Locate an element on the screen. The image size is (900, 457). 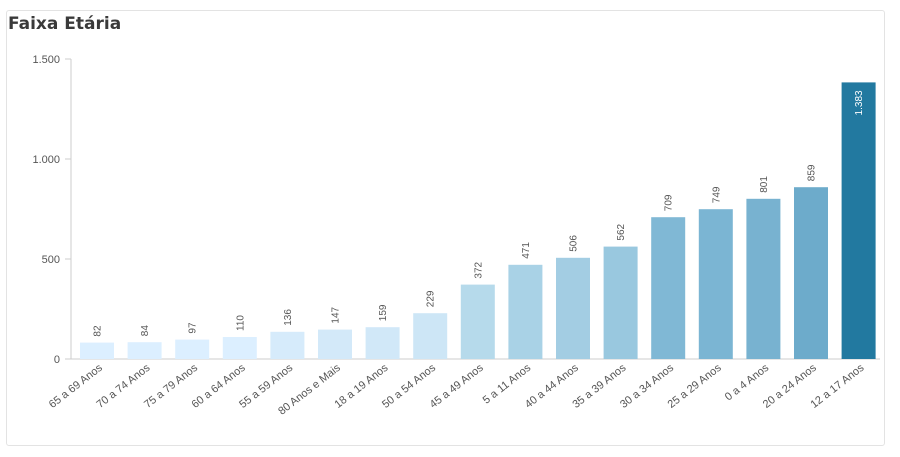
y-tick-label: 500 is located at coordinates (51, 260).